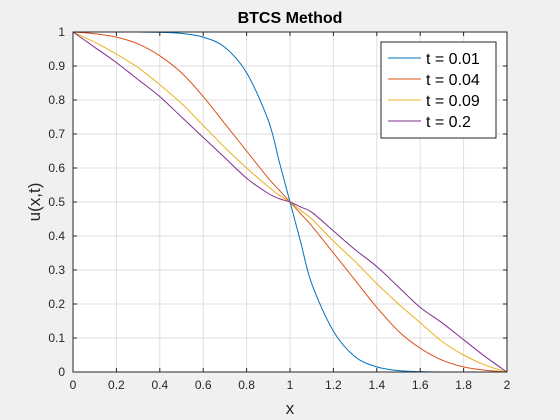  I want to click on x-tick-label: 0.2, so click(116, 385).